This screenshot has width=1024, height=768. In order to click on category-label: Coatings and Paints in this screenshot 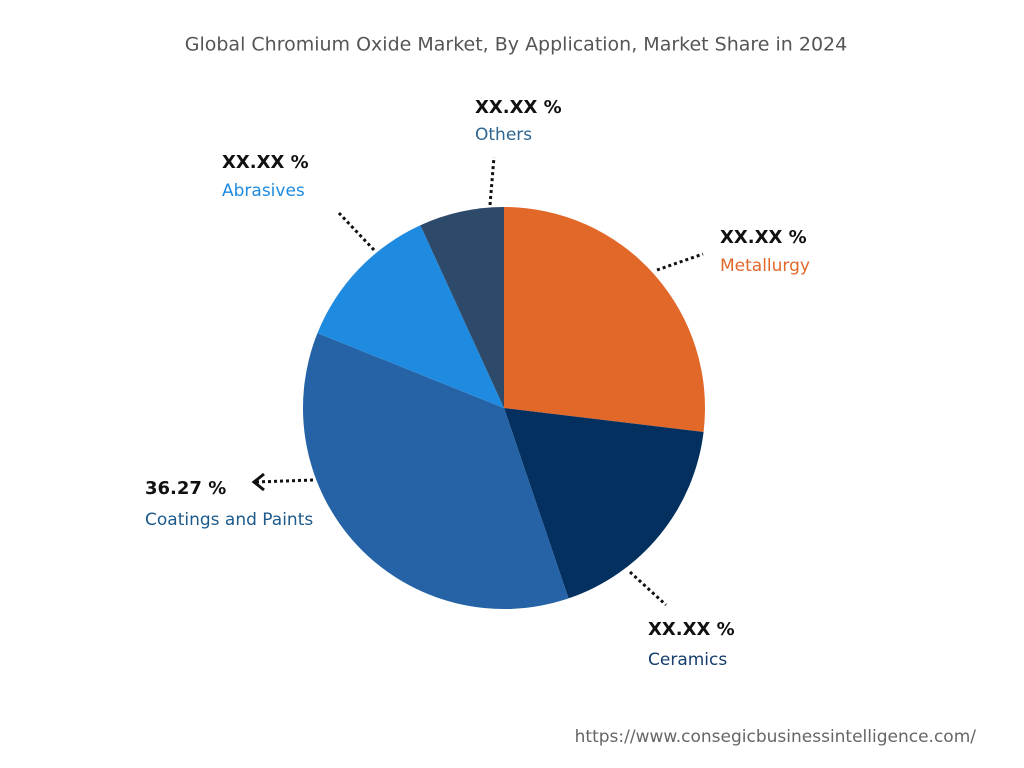, I will do `click(229, 520)`.